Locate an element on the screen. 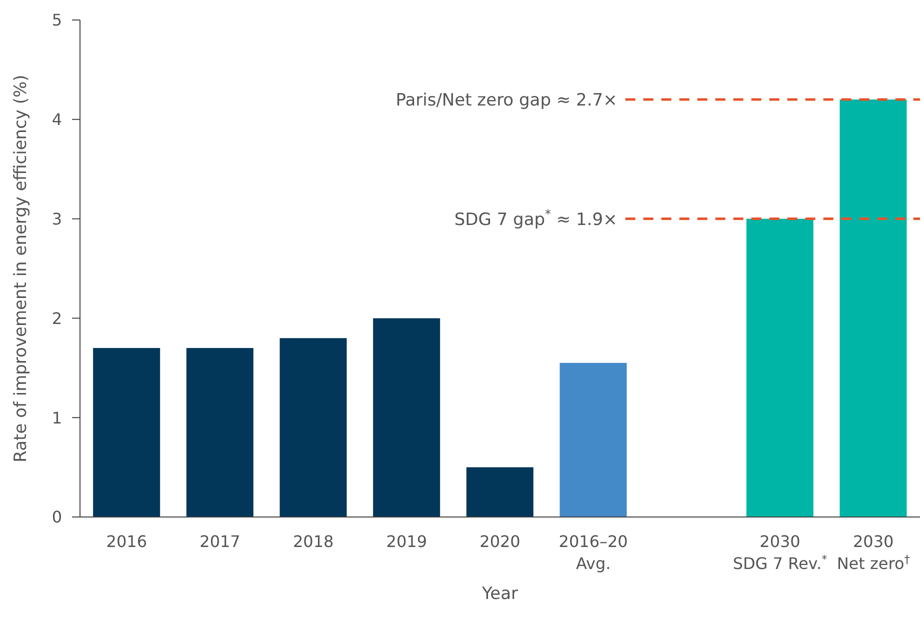  x-tick-label: 2030 Net zero$^{†}$ is located at coordinates (873, 552).